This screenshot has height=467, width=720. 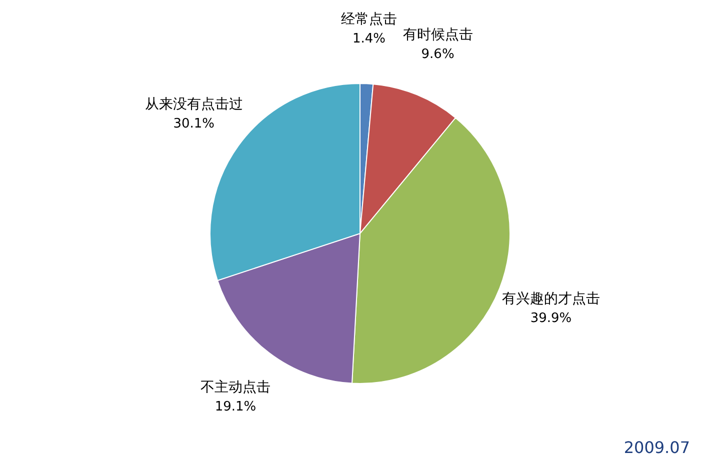 What do you see at coordinates (437, 34) in the screenshot?
I see `slice-label: 有时候点击` at bounding box center [437, 34].